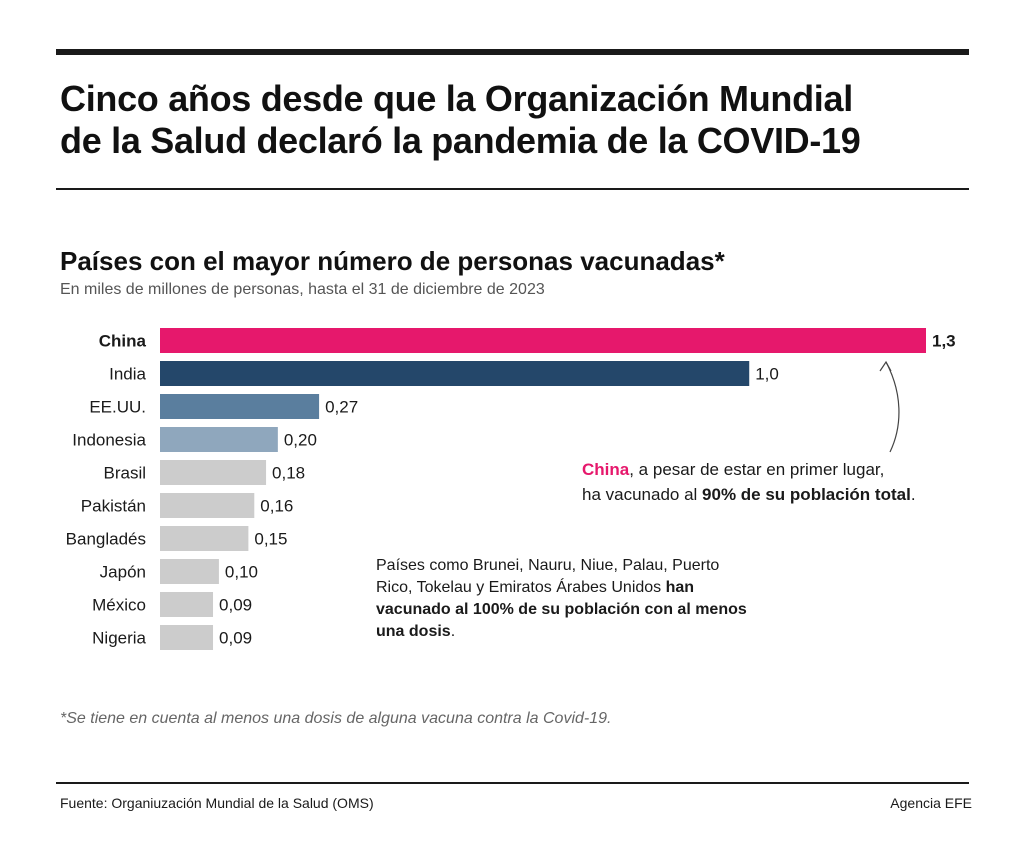  Describe the element at coordinates (606, 469) in the screenshot. I see `china-annotation-highlight: China` at that location.